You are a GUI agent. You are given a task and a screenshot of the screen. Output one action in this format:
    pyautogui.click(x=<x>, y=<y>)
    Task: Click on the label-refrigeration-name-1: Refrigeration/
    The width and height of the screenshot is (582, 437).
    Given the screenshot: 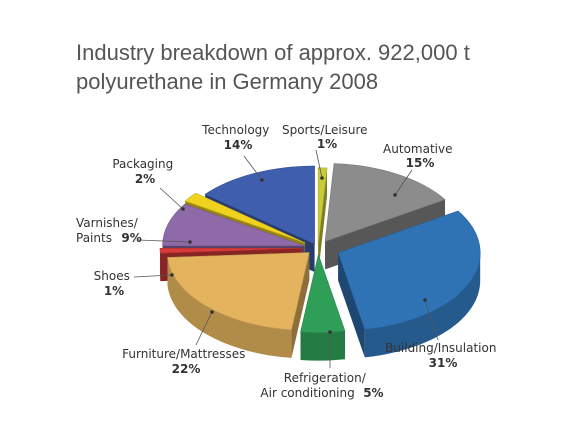 What is the action you would take?
    pyautogui.click(x=325, y=378)
    